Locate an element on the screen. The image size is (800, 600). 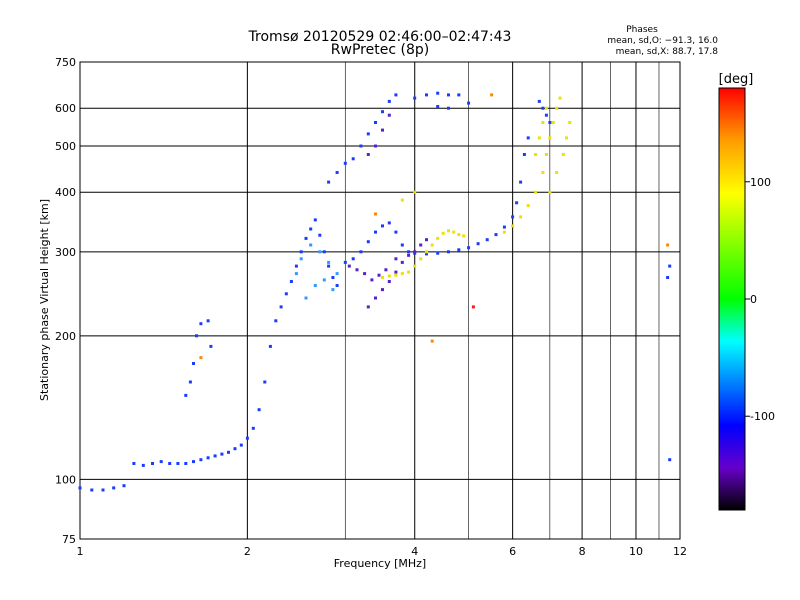
colorbar-tick-label: -100 is located at coordinates (762, 416).